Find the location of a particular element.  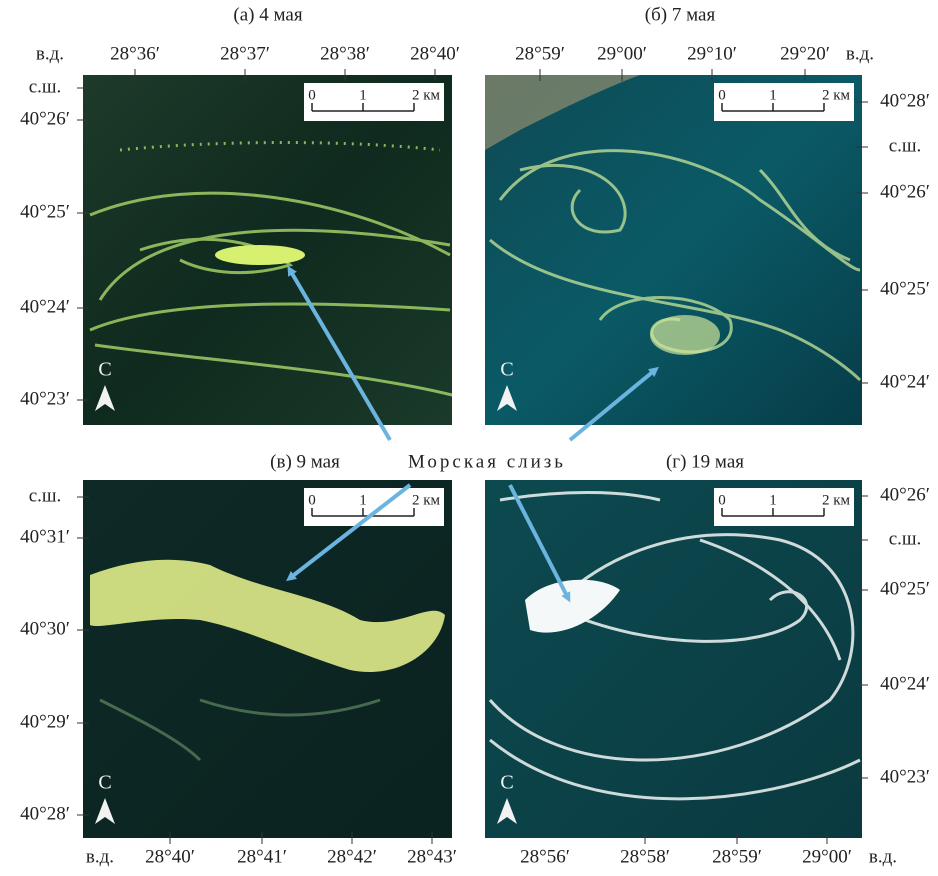

panel-title: (а) 4 мая is located at coordinates (267, 14).